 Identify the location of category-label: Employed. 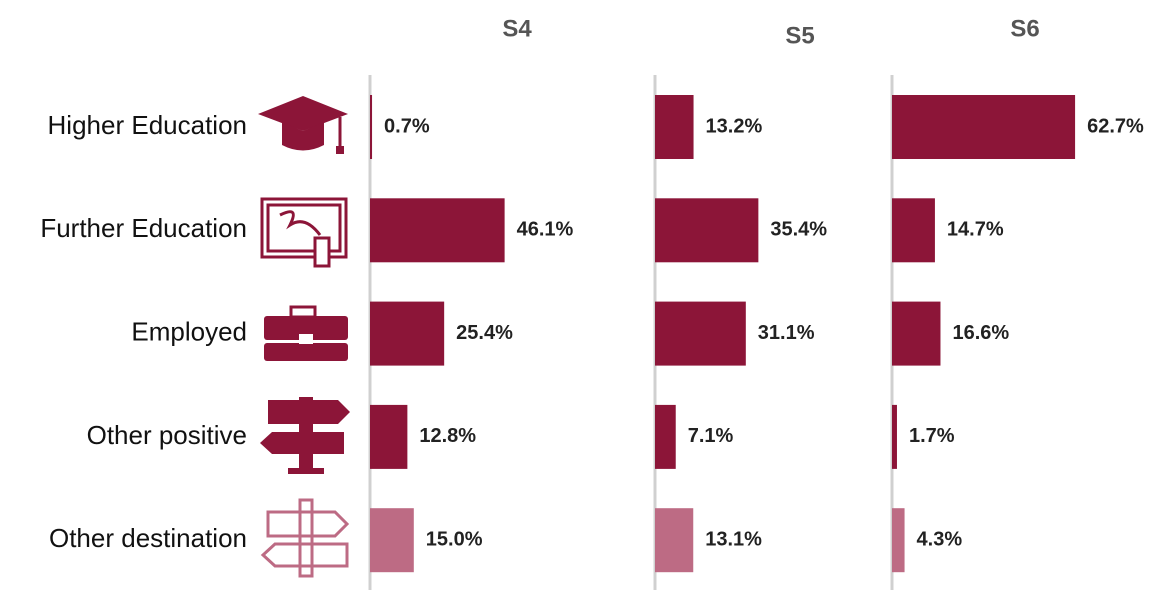
(189, 331).